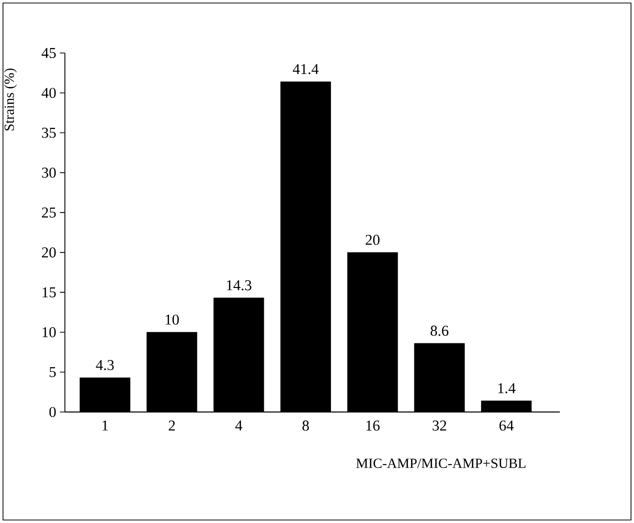 The height and width of the screenshot is (523, 634). I want to click on x-tick-label: 32, so click(439, 425).